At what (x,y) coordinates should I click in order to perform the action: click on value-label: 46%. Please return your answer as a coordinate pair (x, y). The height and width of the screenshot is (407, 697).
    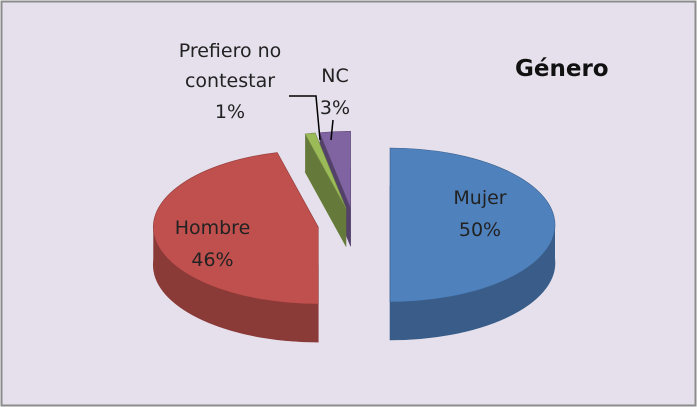
    Looking at the image, I should click on (212, 260).